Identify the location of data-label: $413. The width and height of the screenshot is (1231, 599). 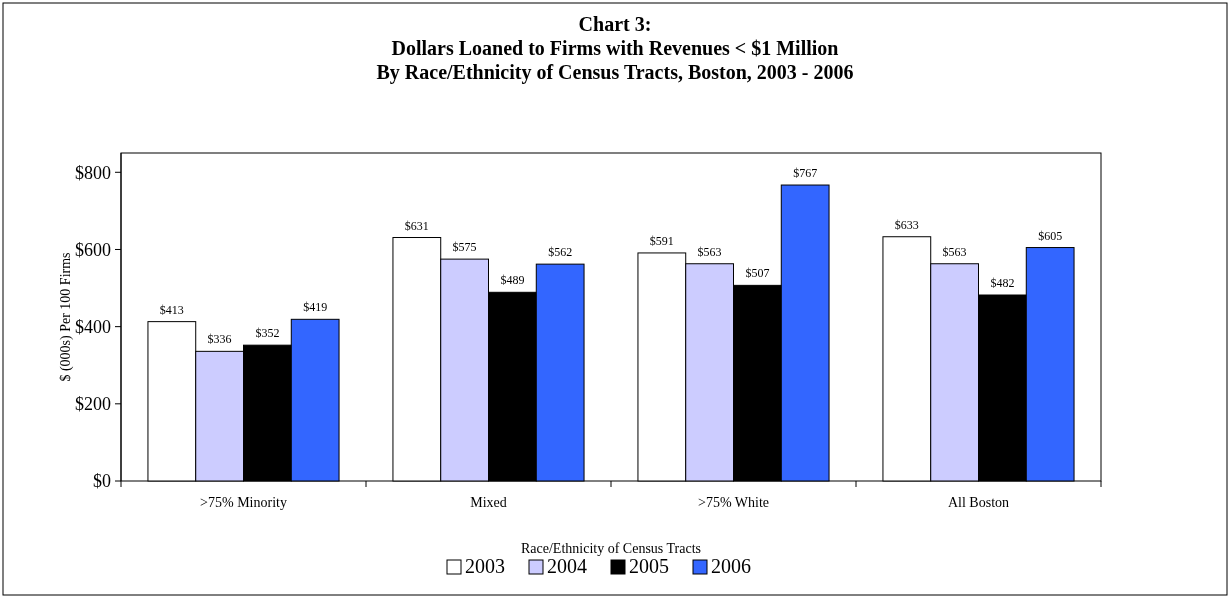
(171, 309).